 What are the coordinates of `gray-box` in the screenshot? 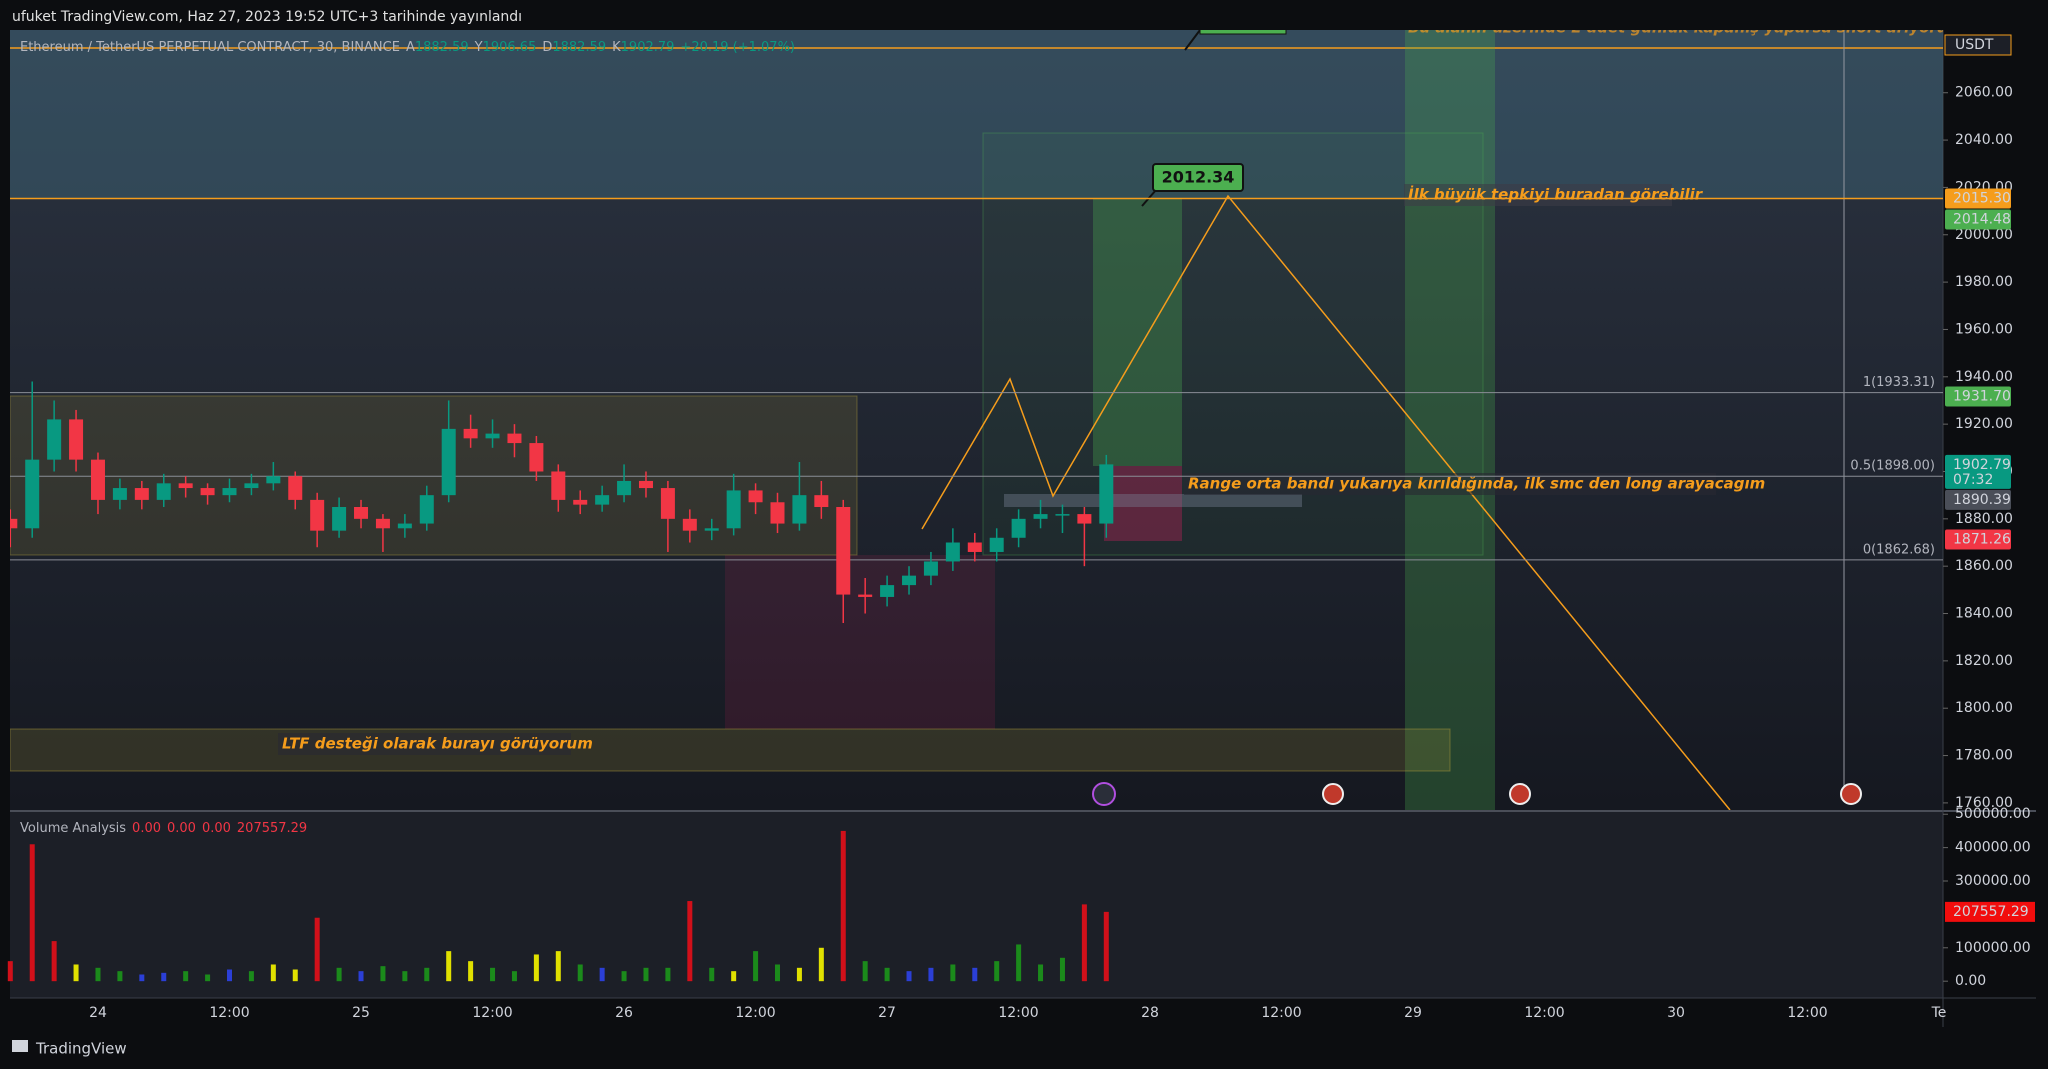 It's located at (1153, 500).